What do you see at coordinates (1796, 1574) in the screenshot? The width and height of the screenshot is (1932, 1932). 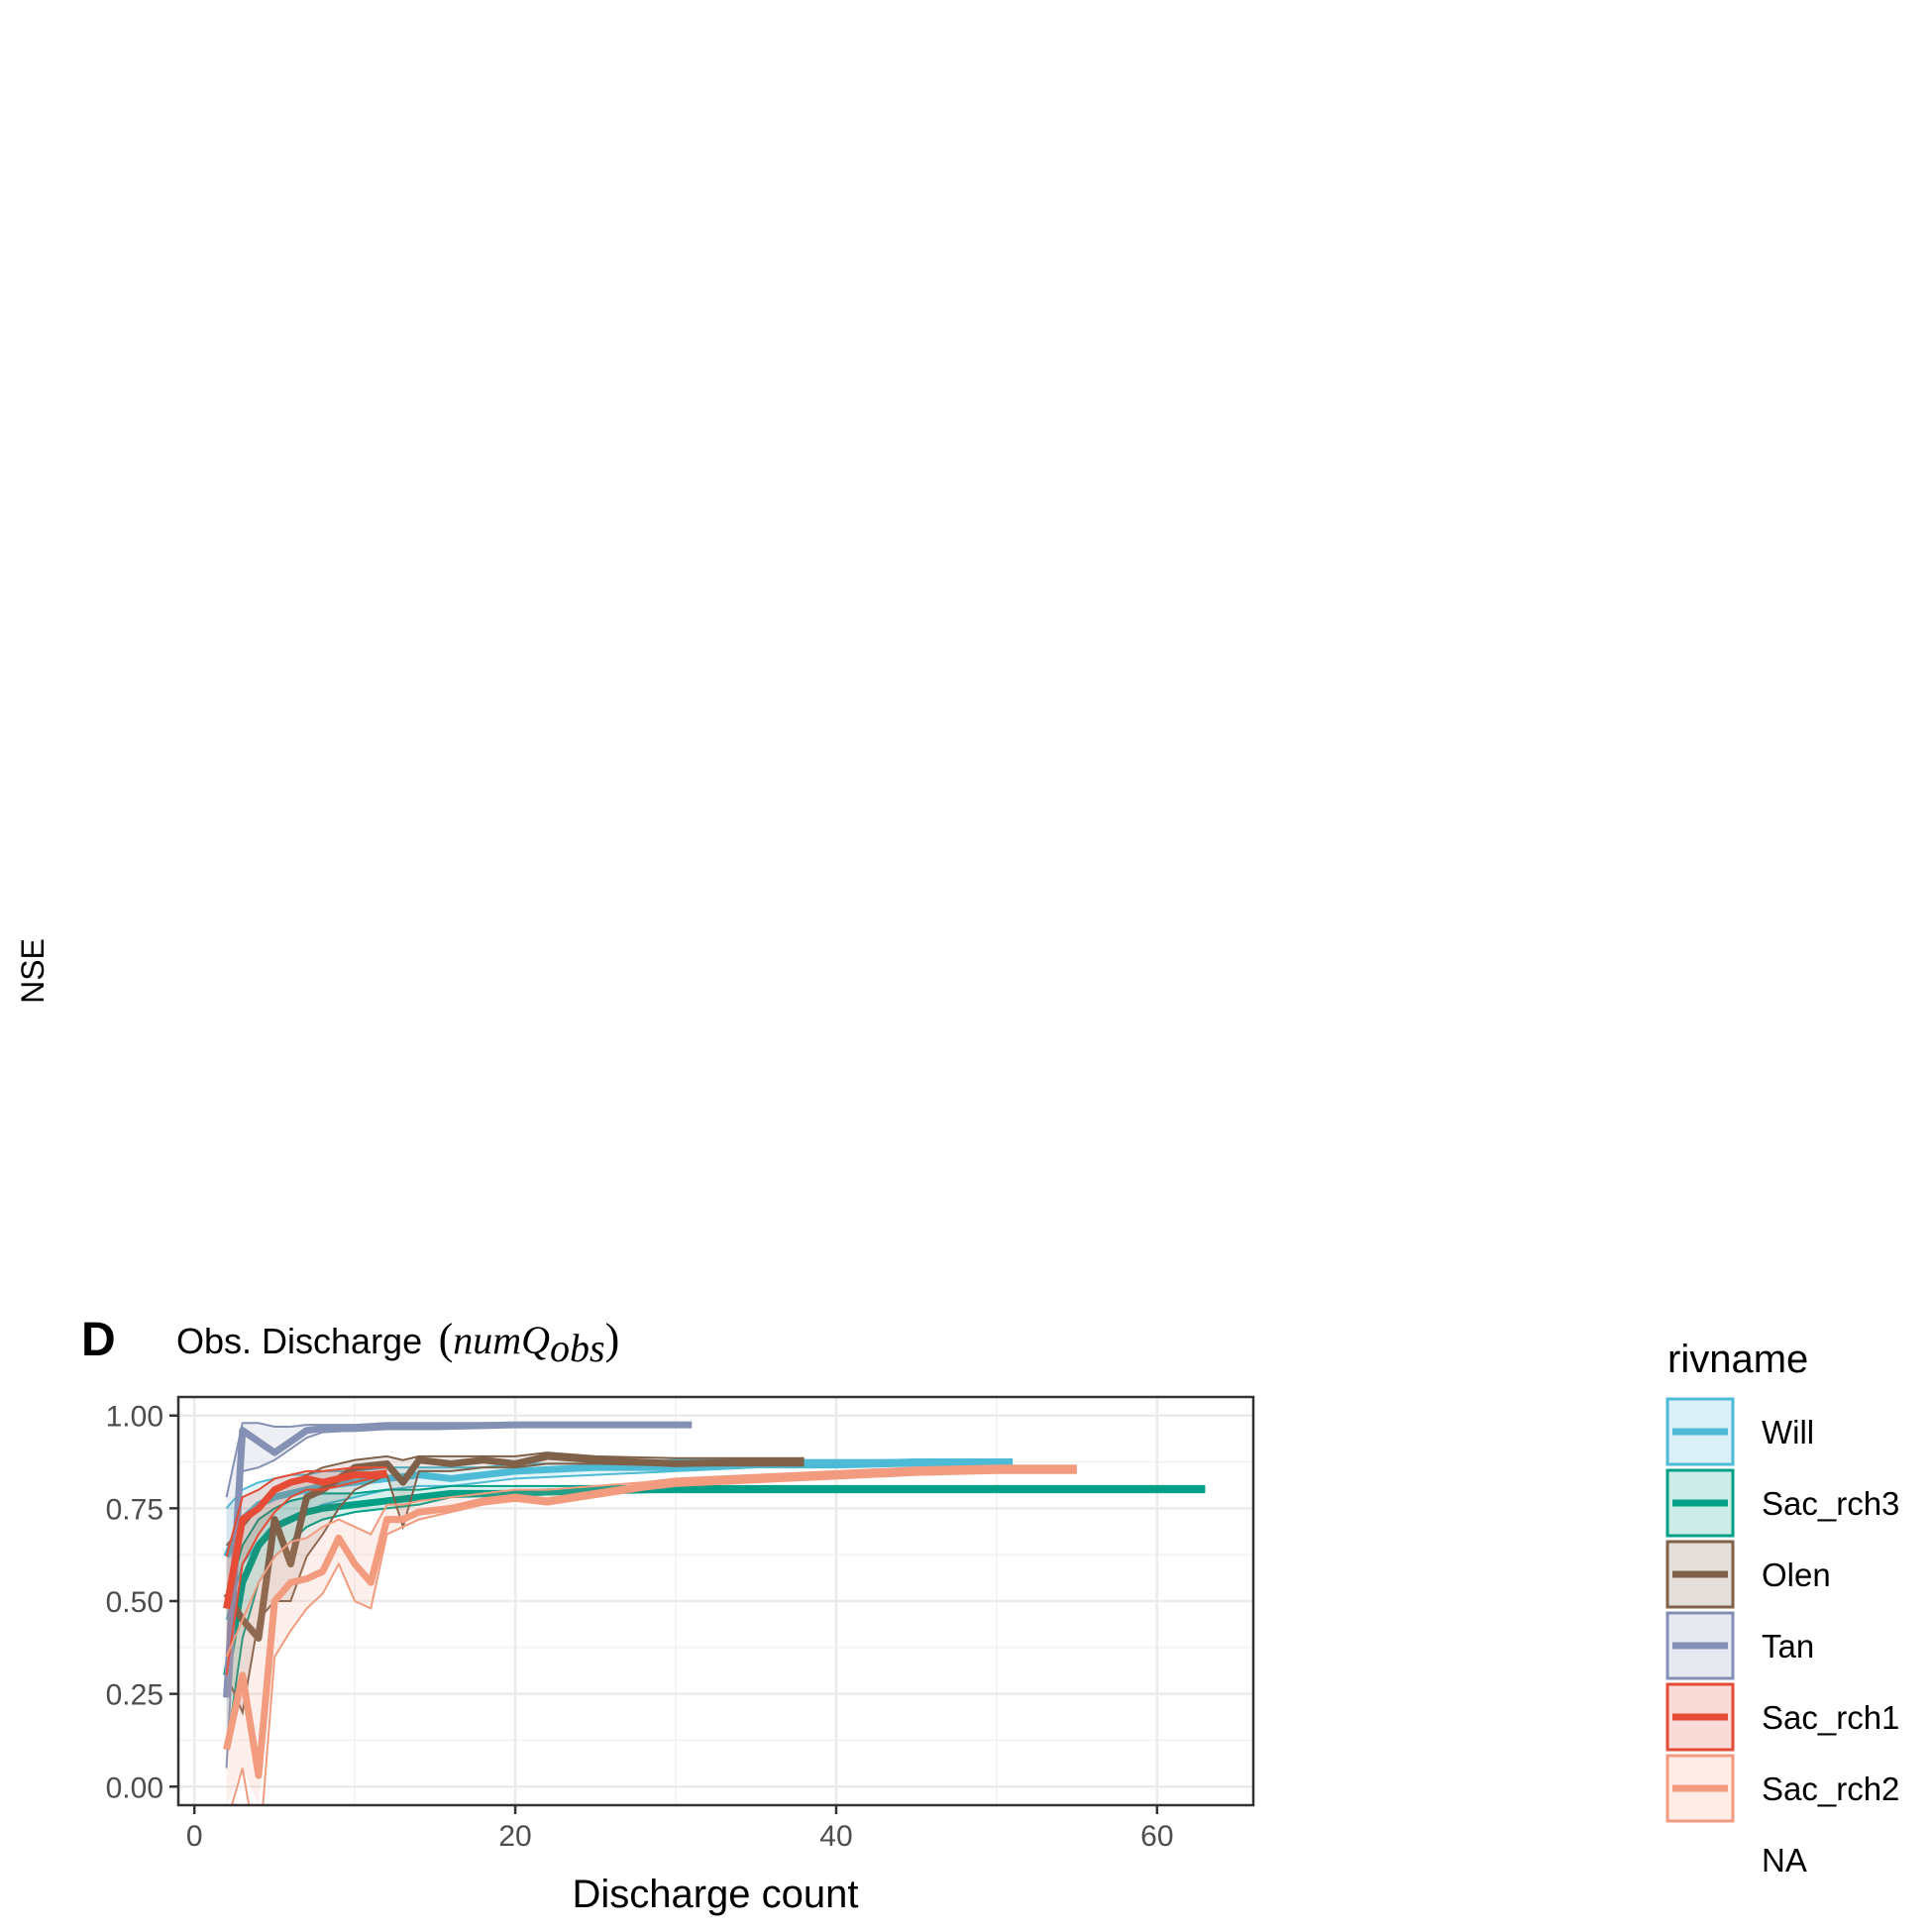 I see `legend-label-olen: Olen` at bounding box center [1796, 1574].